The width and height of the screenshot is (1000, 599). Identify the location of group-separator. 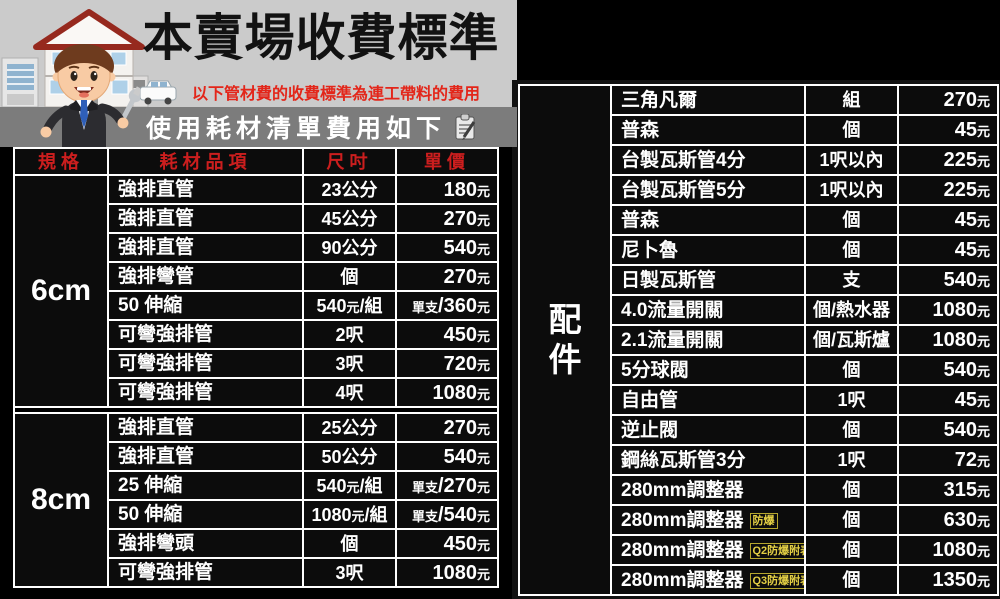
(256, 410).